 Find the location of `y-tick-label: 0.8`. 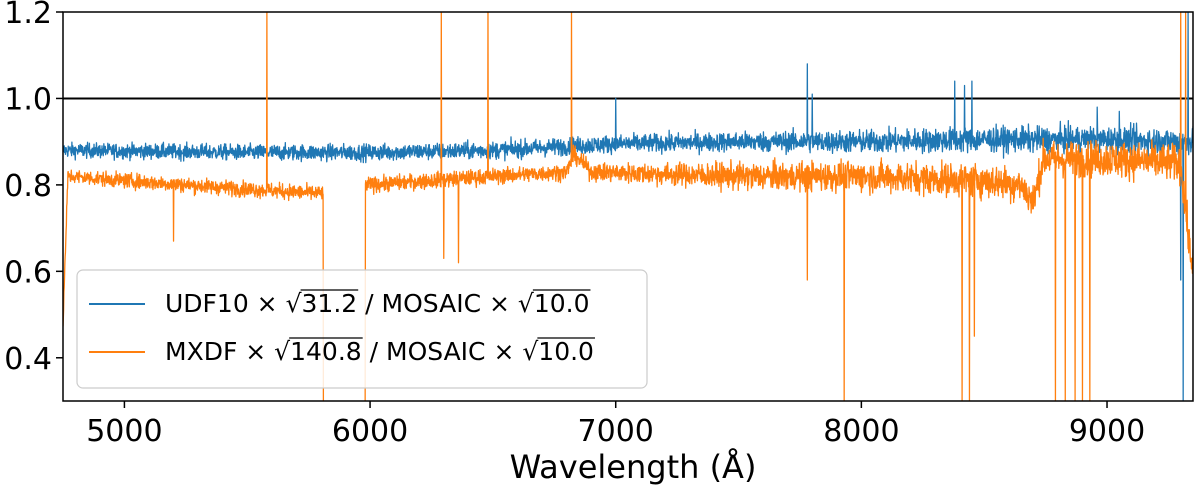

y-tick-label: 0.8 is located at coordinates (28, 186).